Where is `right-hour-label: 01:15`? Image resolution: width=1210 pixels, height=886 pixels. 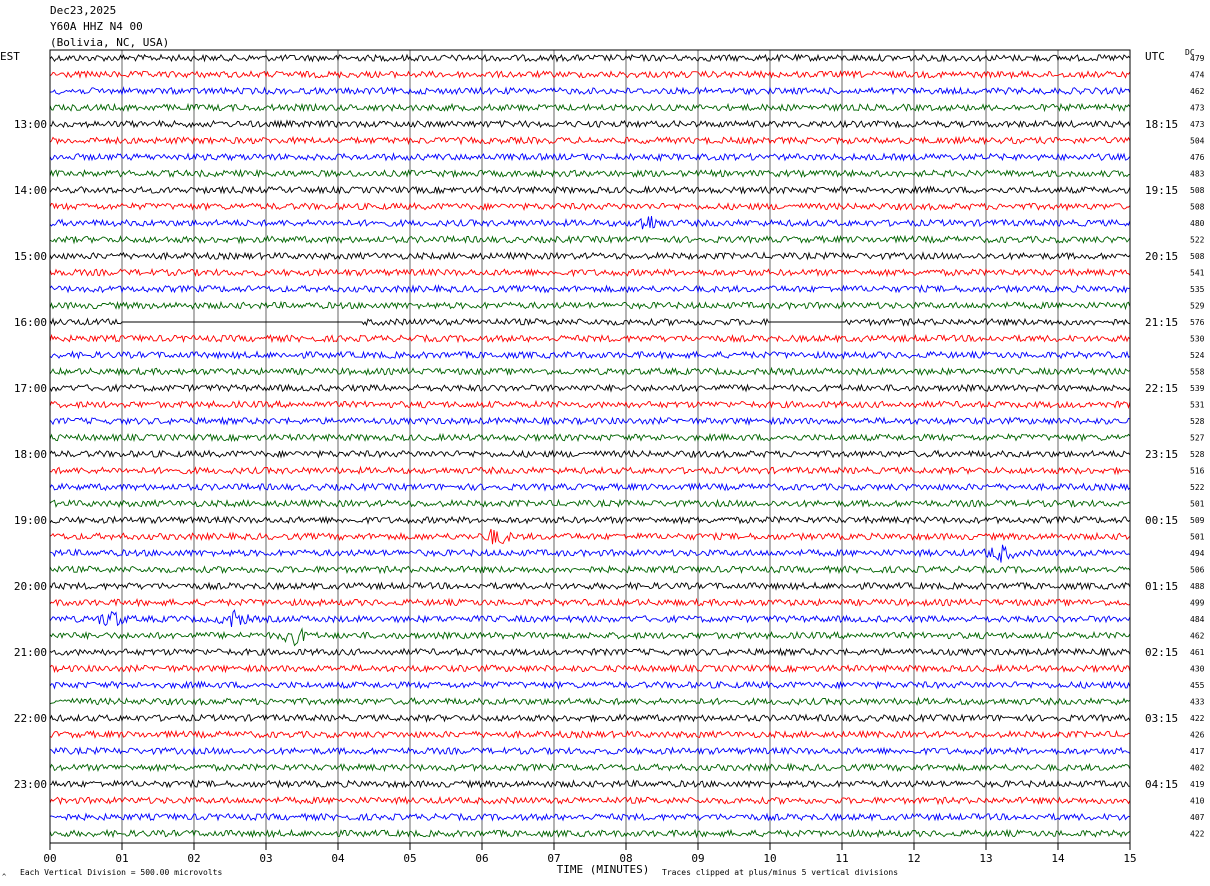 right-hour-label: 01:15 is located at coordinates (1161, 586).